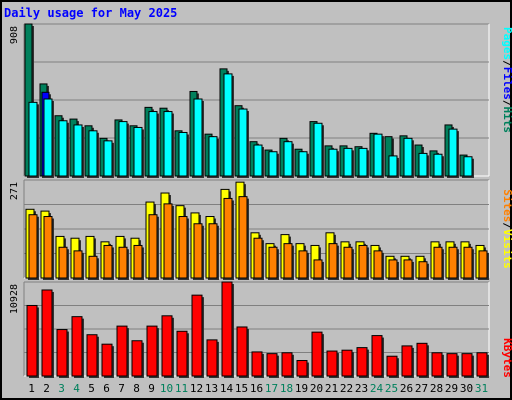 This screenshot has height=400, width=512. What do you see at coordinates (506, 229) in the screenshot?
I see `legend-middle: Sites/Visits` at bounding box center [506, 229].